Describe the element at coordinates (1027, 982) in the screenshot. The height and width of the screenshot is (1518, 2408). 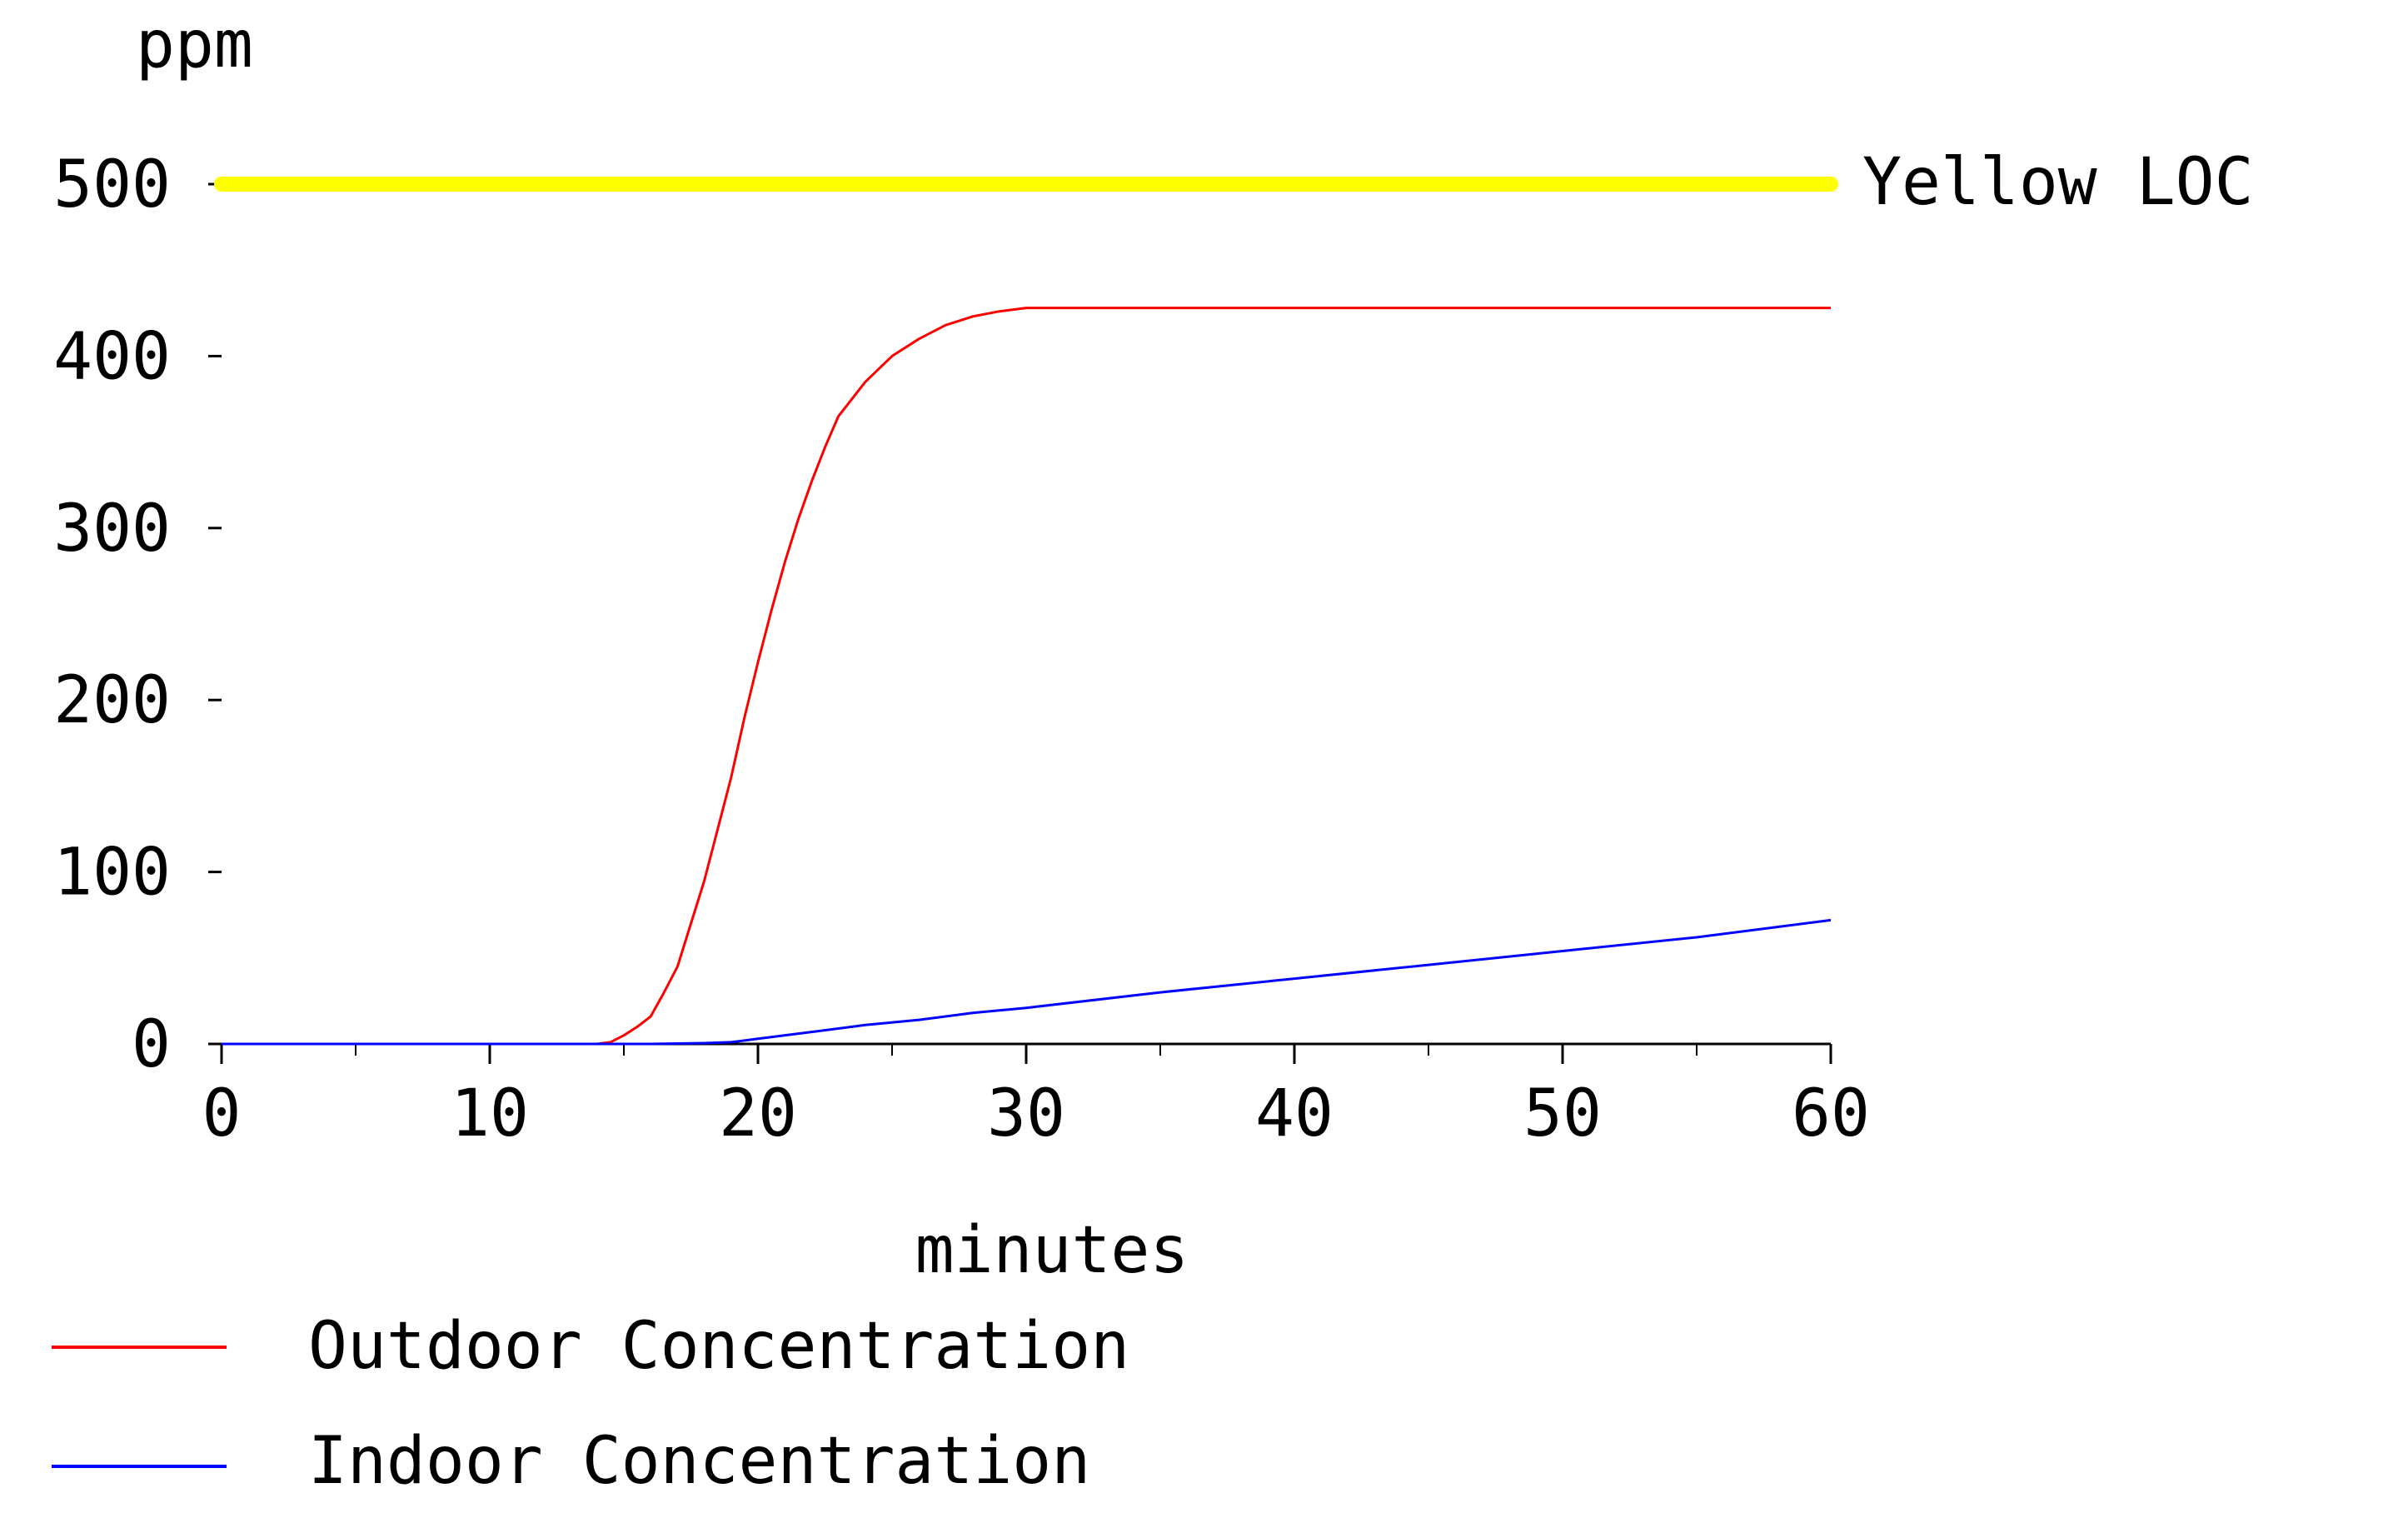
I see `indoor-concentration-series-line` at that location.